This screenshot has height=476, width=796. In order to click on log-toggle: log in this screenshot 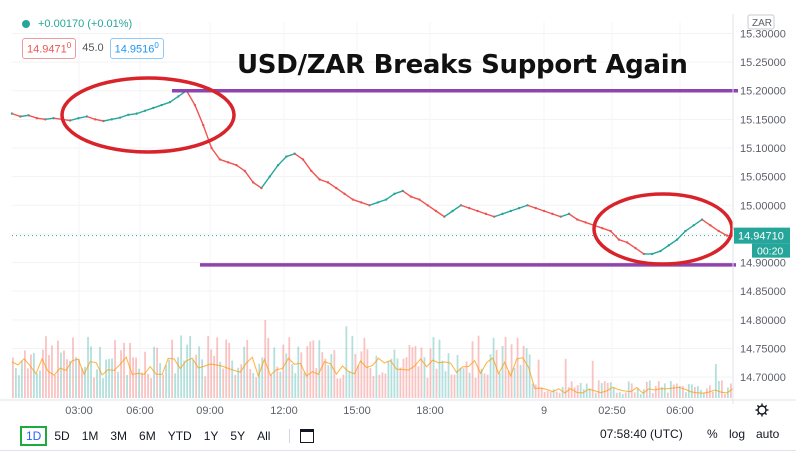, I will do `click(737, 434)`.